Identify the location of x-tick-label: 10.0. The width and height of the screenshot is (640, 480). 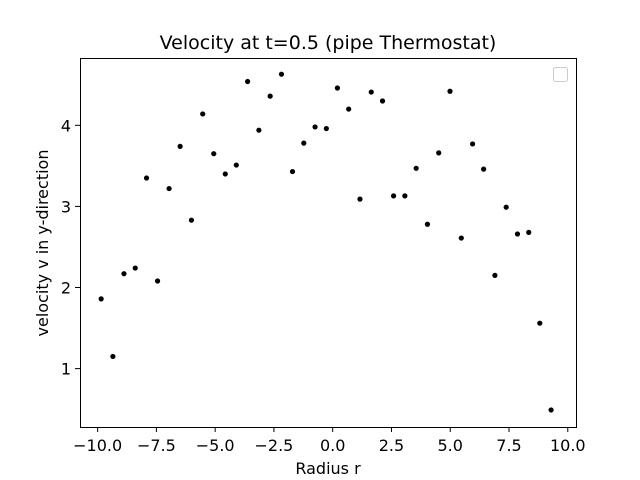
(568, 445).